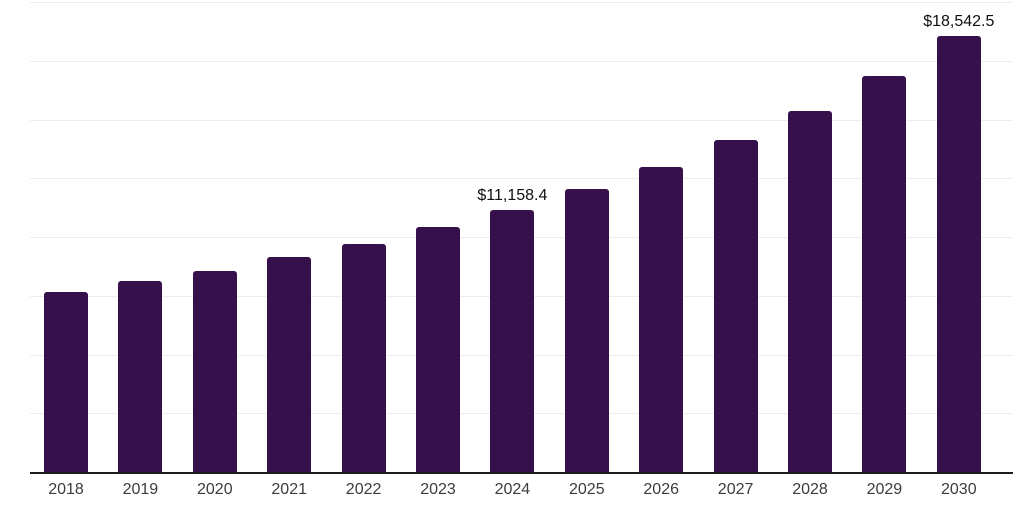 The image size is (1024, 512). What do you see at coordinates (958, 254) in the screenshot?
I see `bar-2030` at bounding box center [958, 254].